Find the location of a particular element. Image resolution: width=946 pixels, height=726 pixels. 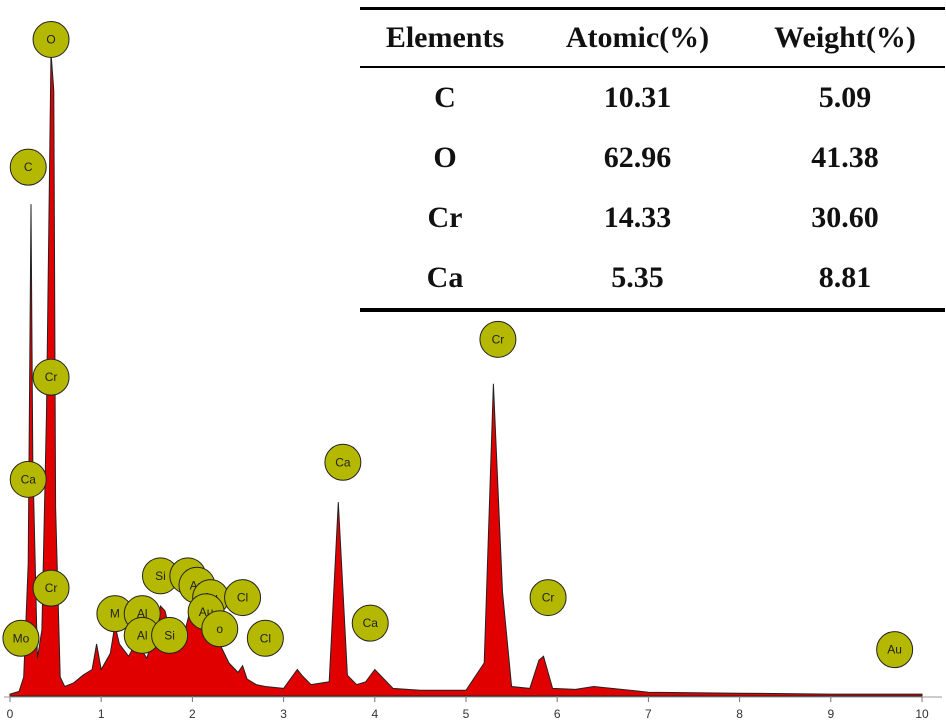

peak-label-text: Au is located at coordinates (894, 650).